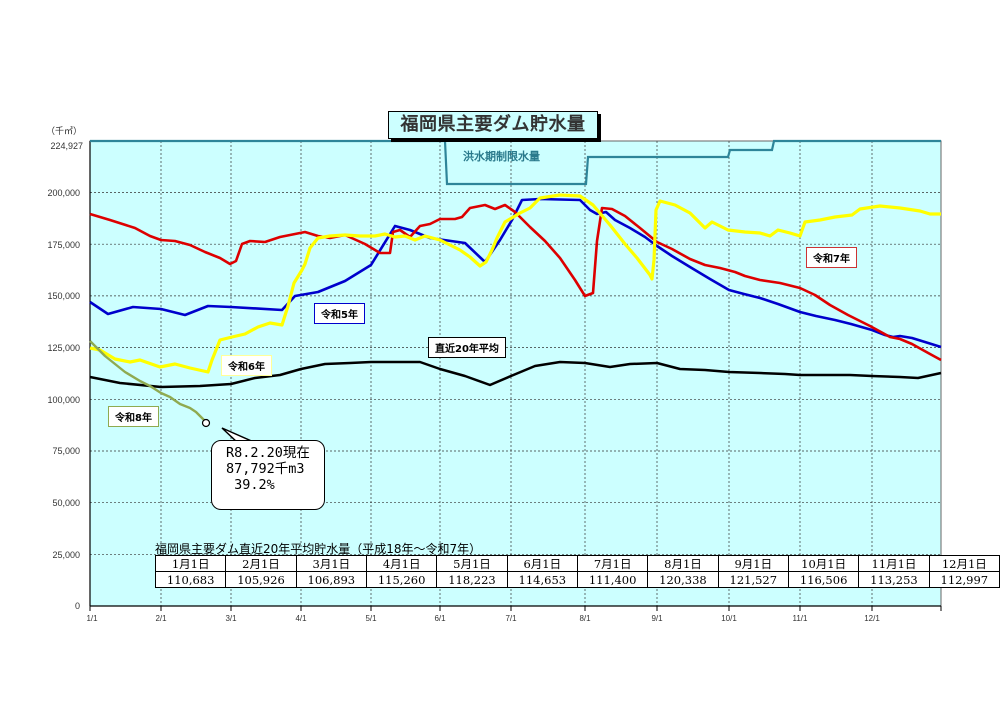 This screenshot has height=706, width=1000. Describe the element at coordinates (63, 400) in the screenshot. I see `ytick-100000: 100,000` at that location.